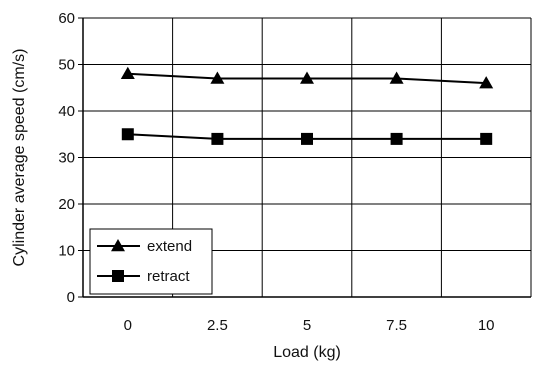 The image size is (542, 368). I want to click on series-extend, so click(307, 77).